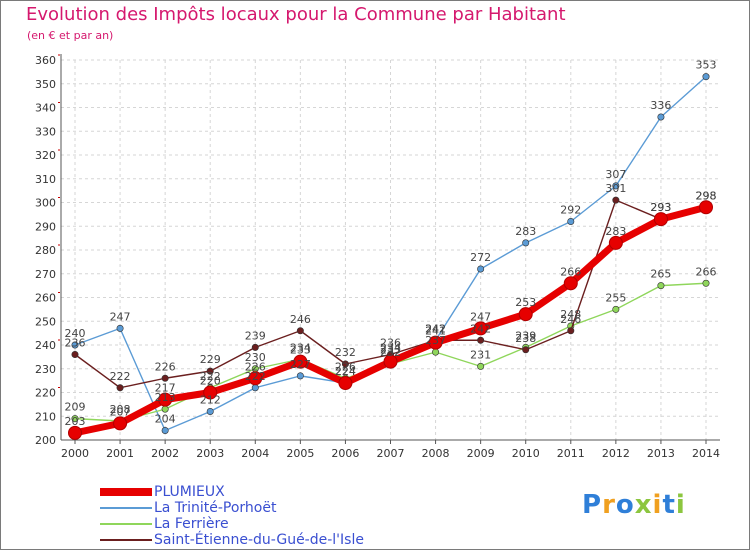  What do you see at coordinates (120, 316) in the screenshot?
I see `series-1-value-label: 247` at bounding box center [120, 316].